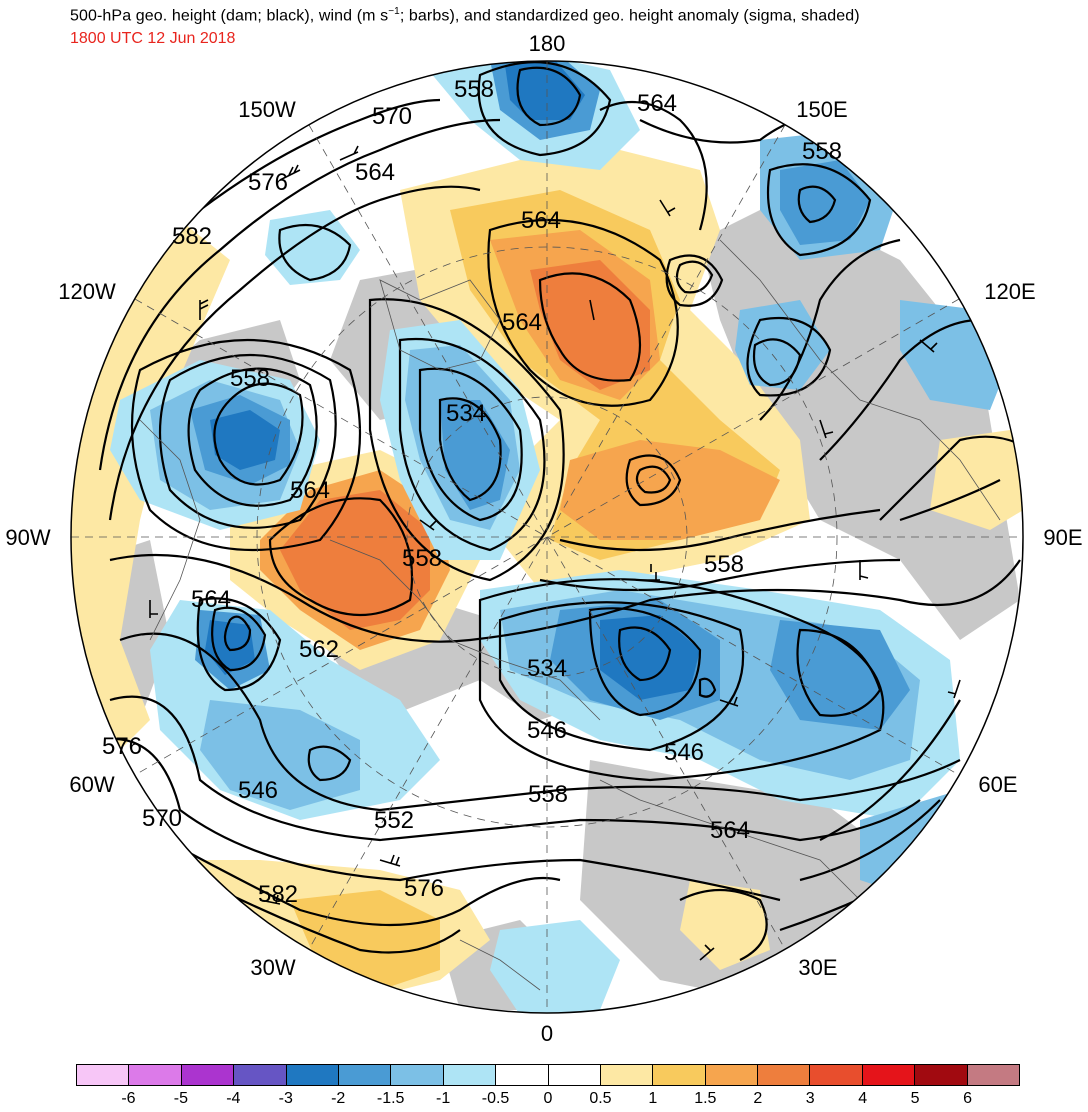 Image resolution: width=1088 pixels, height=1112 pixels. What do you see at coordinates (180, 1098) in the screenshot?
I see `colorbar-tick-label: -5` at bounding box center [180, 1098].